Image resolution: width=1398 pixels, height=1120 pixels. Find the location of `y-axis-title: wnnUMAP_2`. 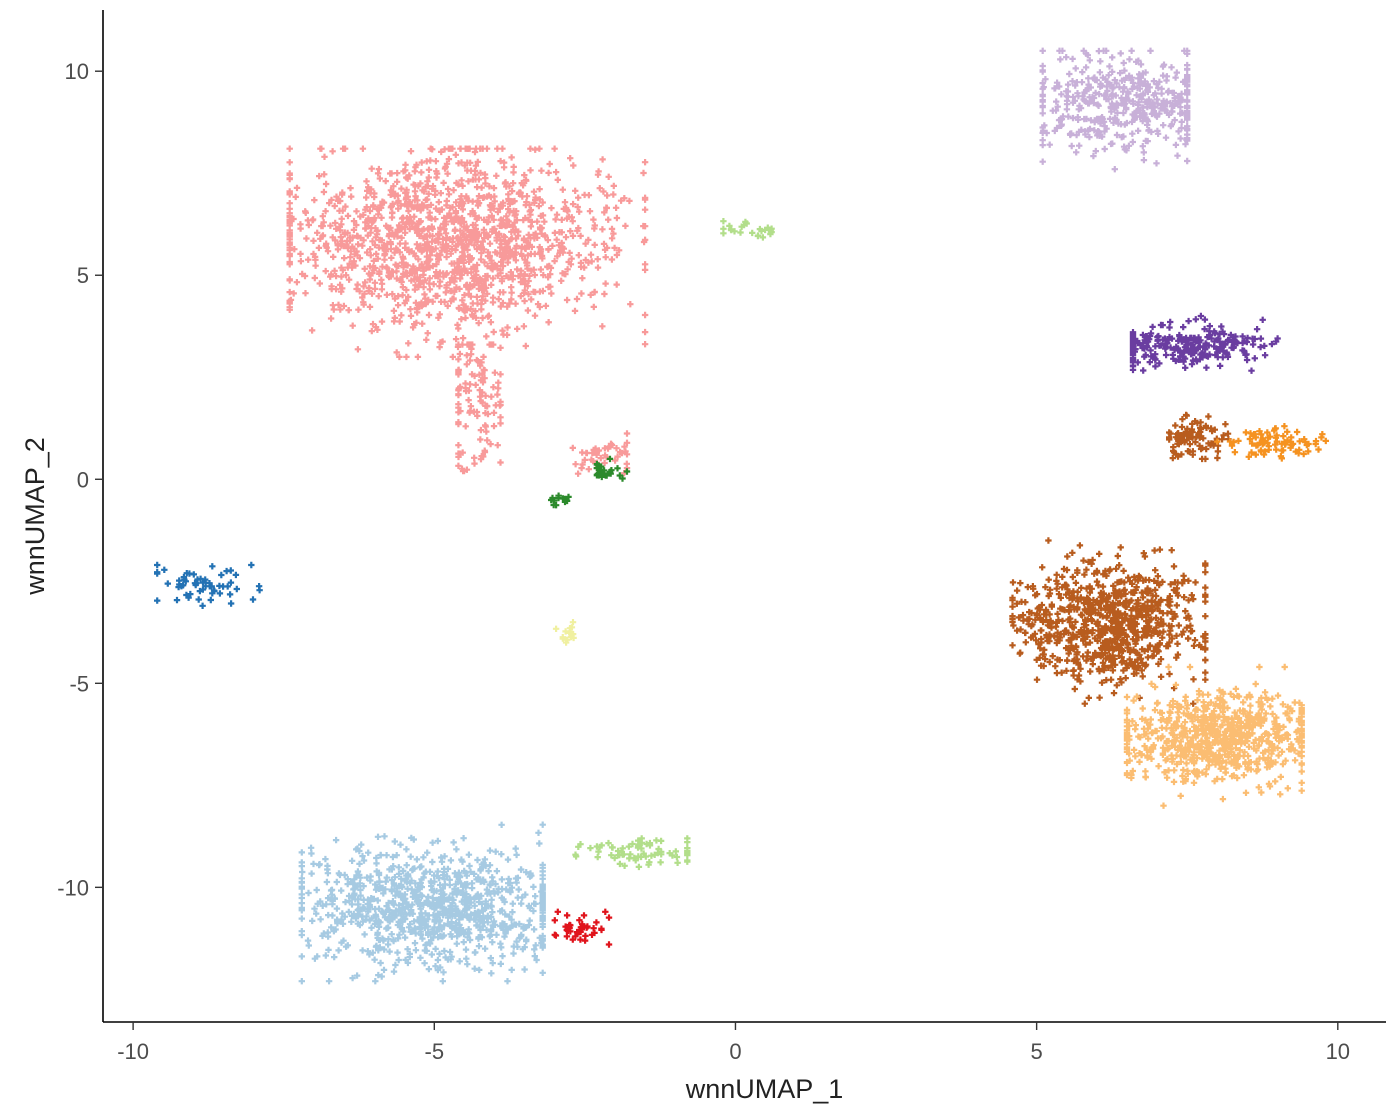

y-axis-title: wnnUMAP_2 is located at coordinates (35, 516).